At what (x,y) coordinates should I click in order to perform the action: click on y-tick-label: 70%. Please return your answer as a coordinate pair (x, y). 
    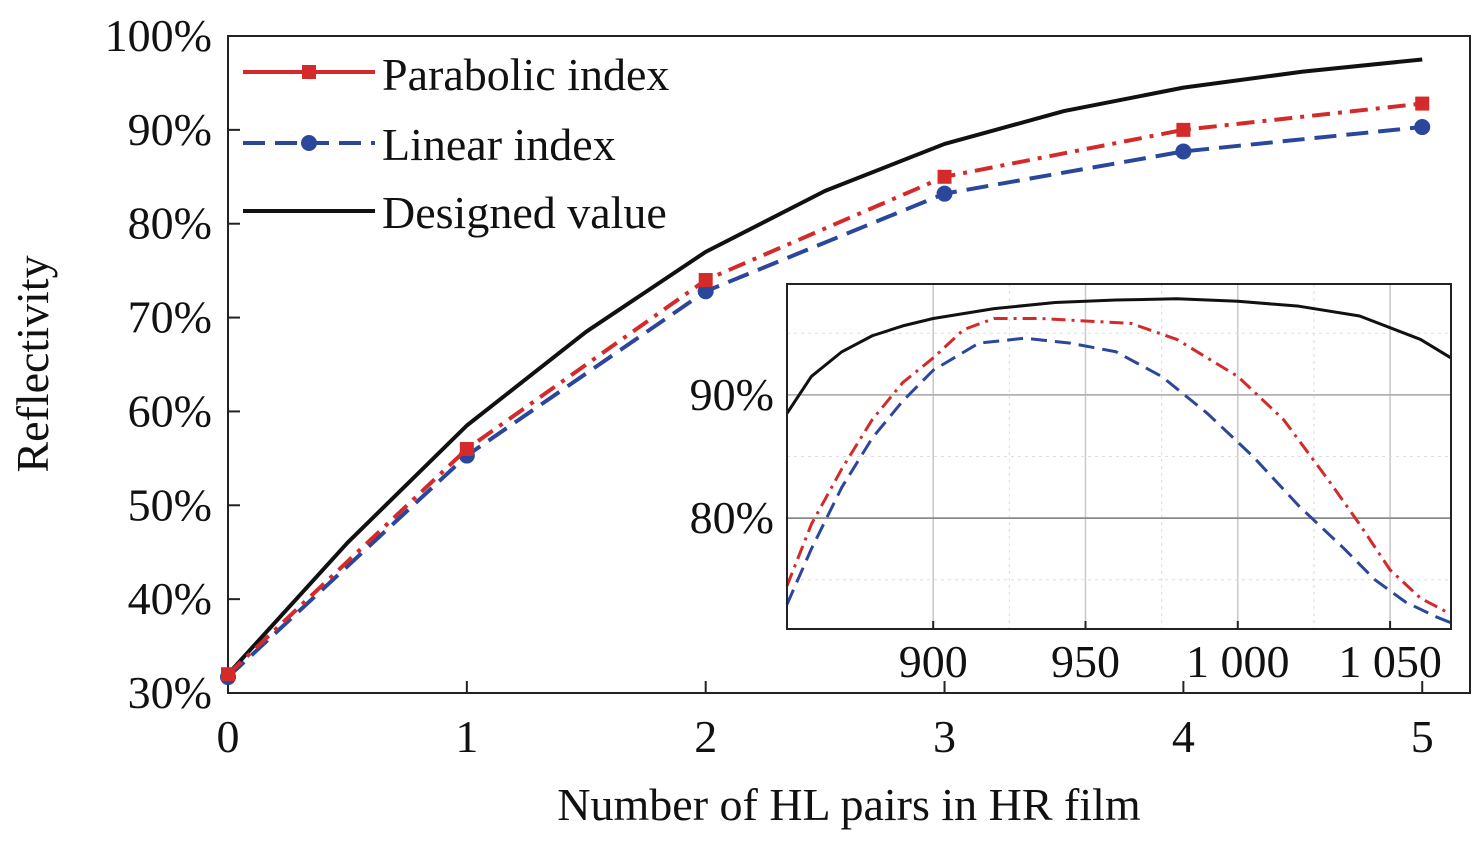
    Looking at the image, I should click on (170, 317).